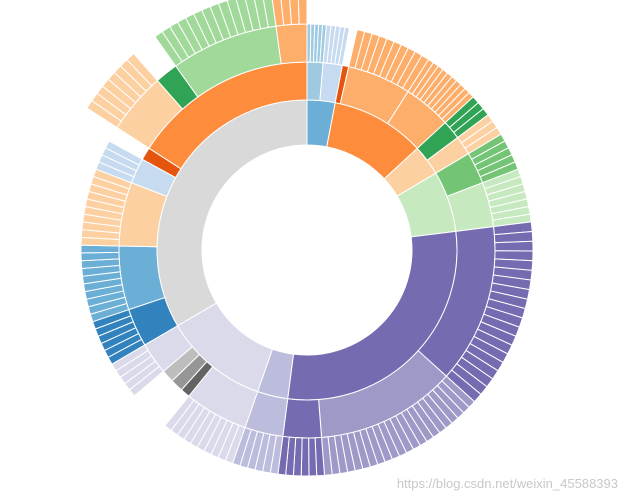 The height and width of the screenshot is (502, 627). What do you see at coordinates (507, 483) in the screenshot?
I see `watermark: https://blog.csdn.net/weixin_45588393` at bounding box center [507, 483].